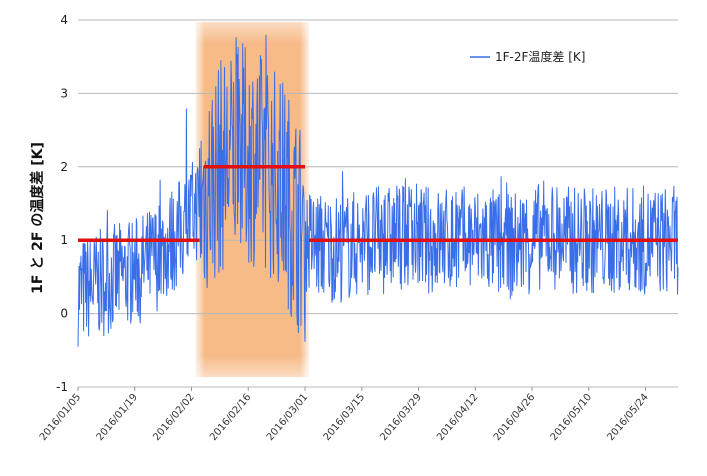 The image size is (707, 476). I want to click on legend: 1F-2F温度差 [K], so click(527, 56).